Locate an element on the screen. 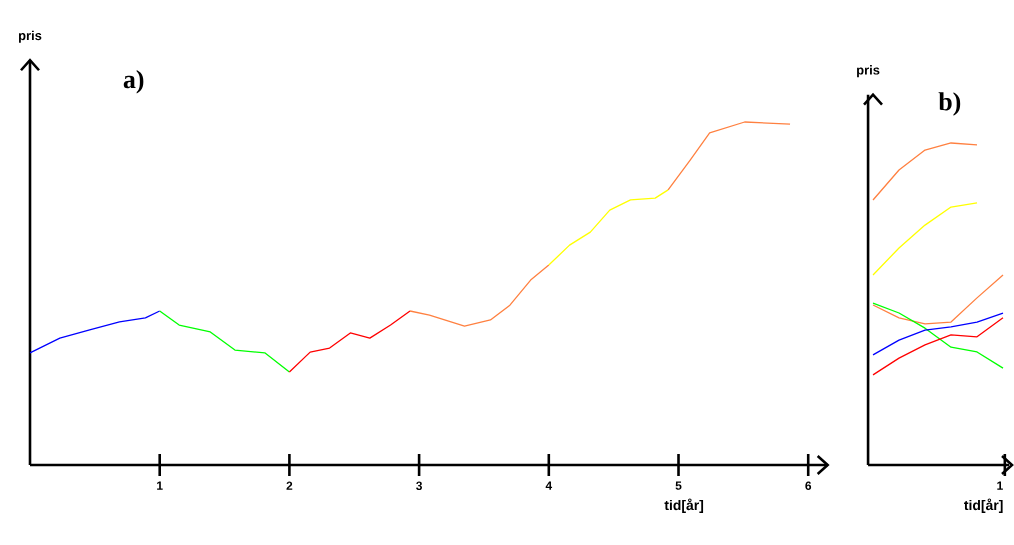  x-tick-label: 1 is located at coordinates (160, 485).